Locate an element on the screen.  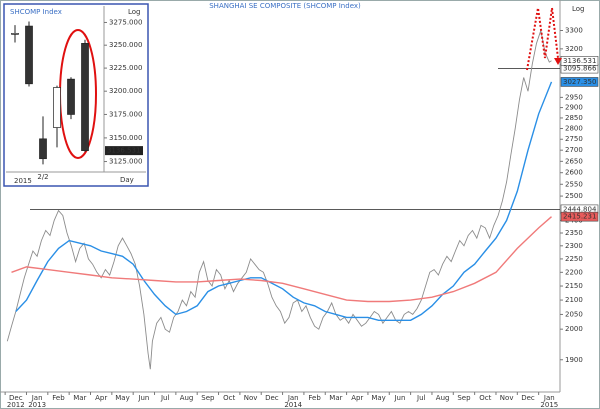
y-tick-label: 2600 is located at coordinates (574, 173).